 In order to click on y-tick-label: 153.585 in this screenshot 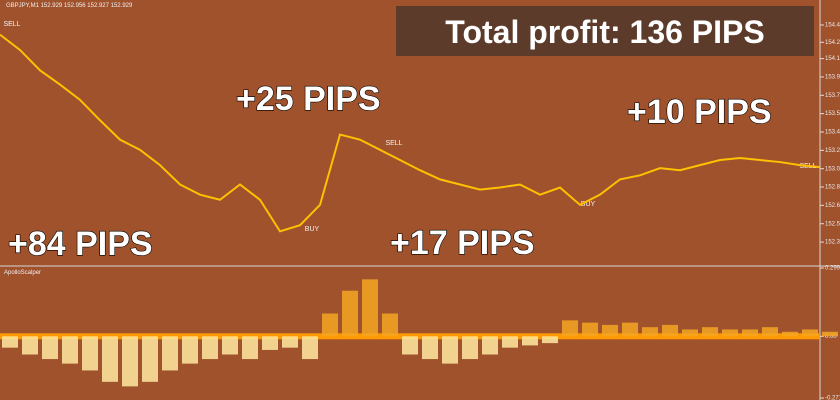, I will do `click(832, 114)`.